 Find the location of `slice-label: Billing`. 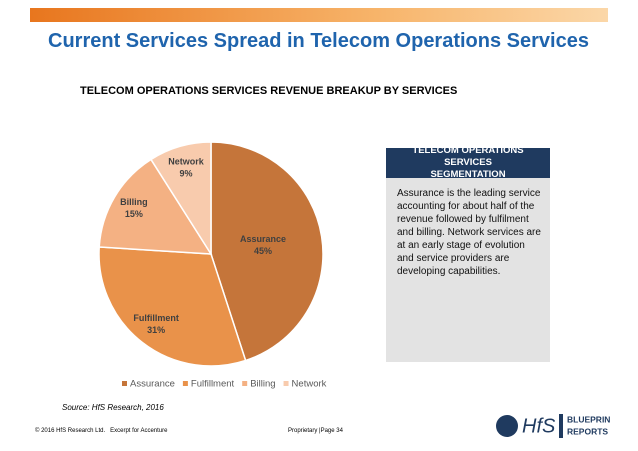

slice-label: Billing is located at coordinates (134, 202).